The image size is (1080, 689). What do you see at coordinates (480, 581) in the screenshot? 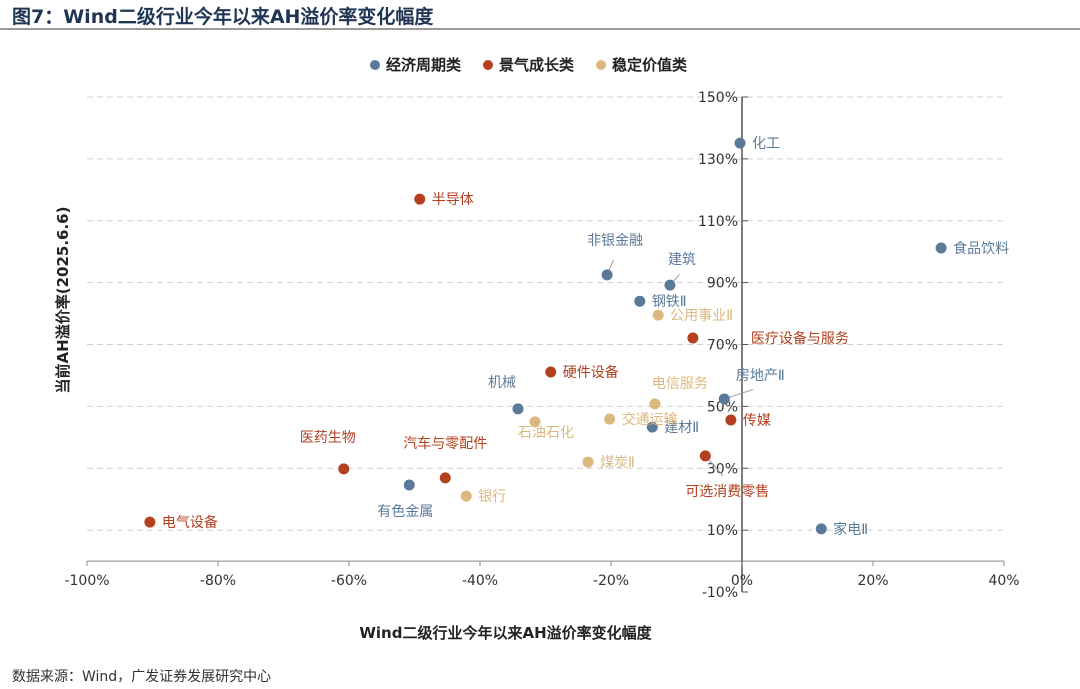
I see `x-tick-label: -40%` at bounding box center [480, 581].